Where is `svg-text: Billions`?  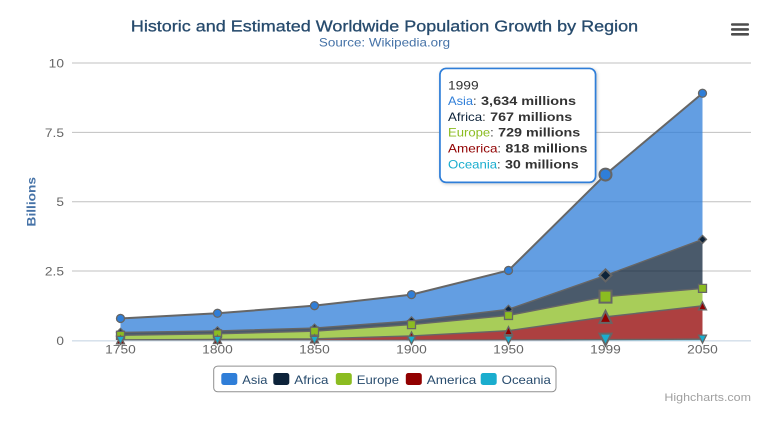 svg-text: Billions is located at coordinates (32, 202).